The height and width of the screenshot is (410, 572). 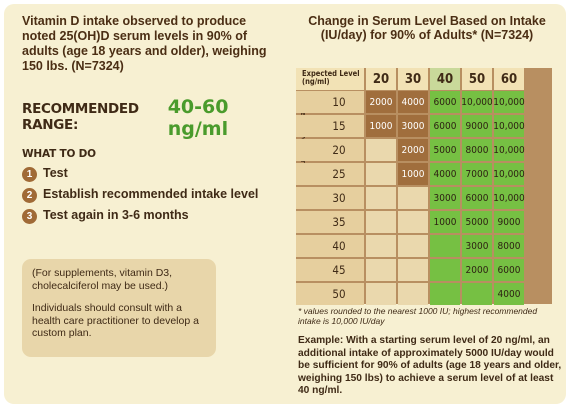 What do you see at coordinates (330, 294) in the screenshot?
I see `row-header: 50` at bounding box center [330, 294].